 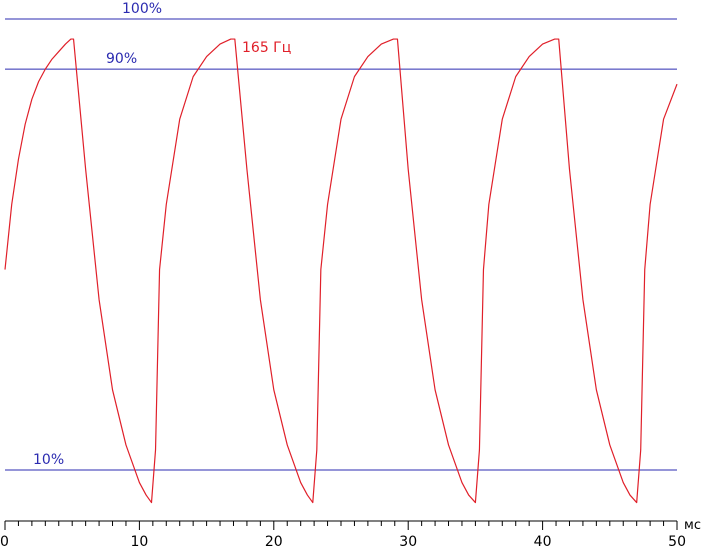 What do you see at coordinates (139, 541) in the screenshot?
I see `x-tick-label: 10` at bounding box center [139, 541].